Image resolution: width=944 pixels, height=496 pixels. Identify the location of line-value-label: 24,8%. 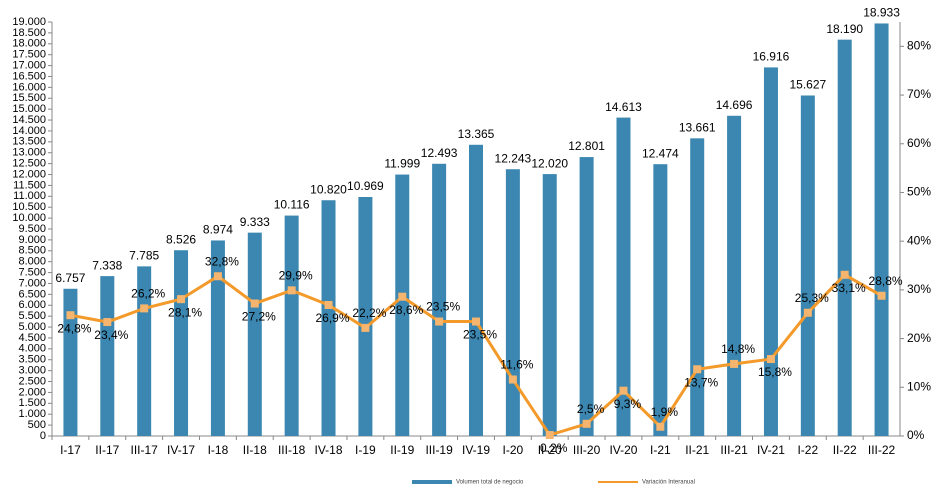
(74, 328).